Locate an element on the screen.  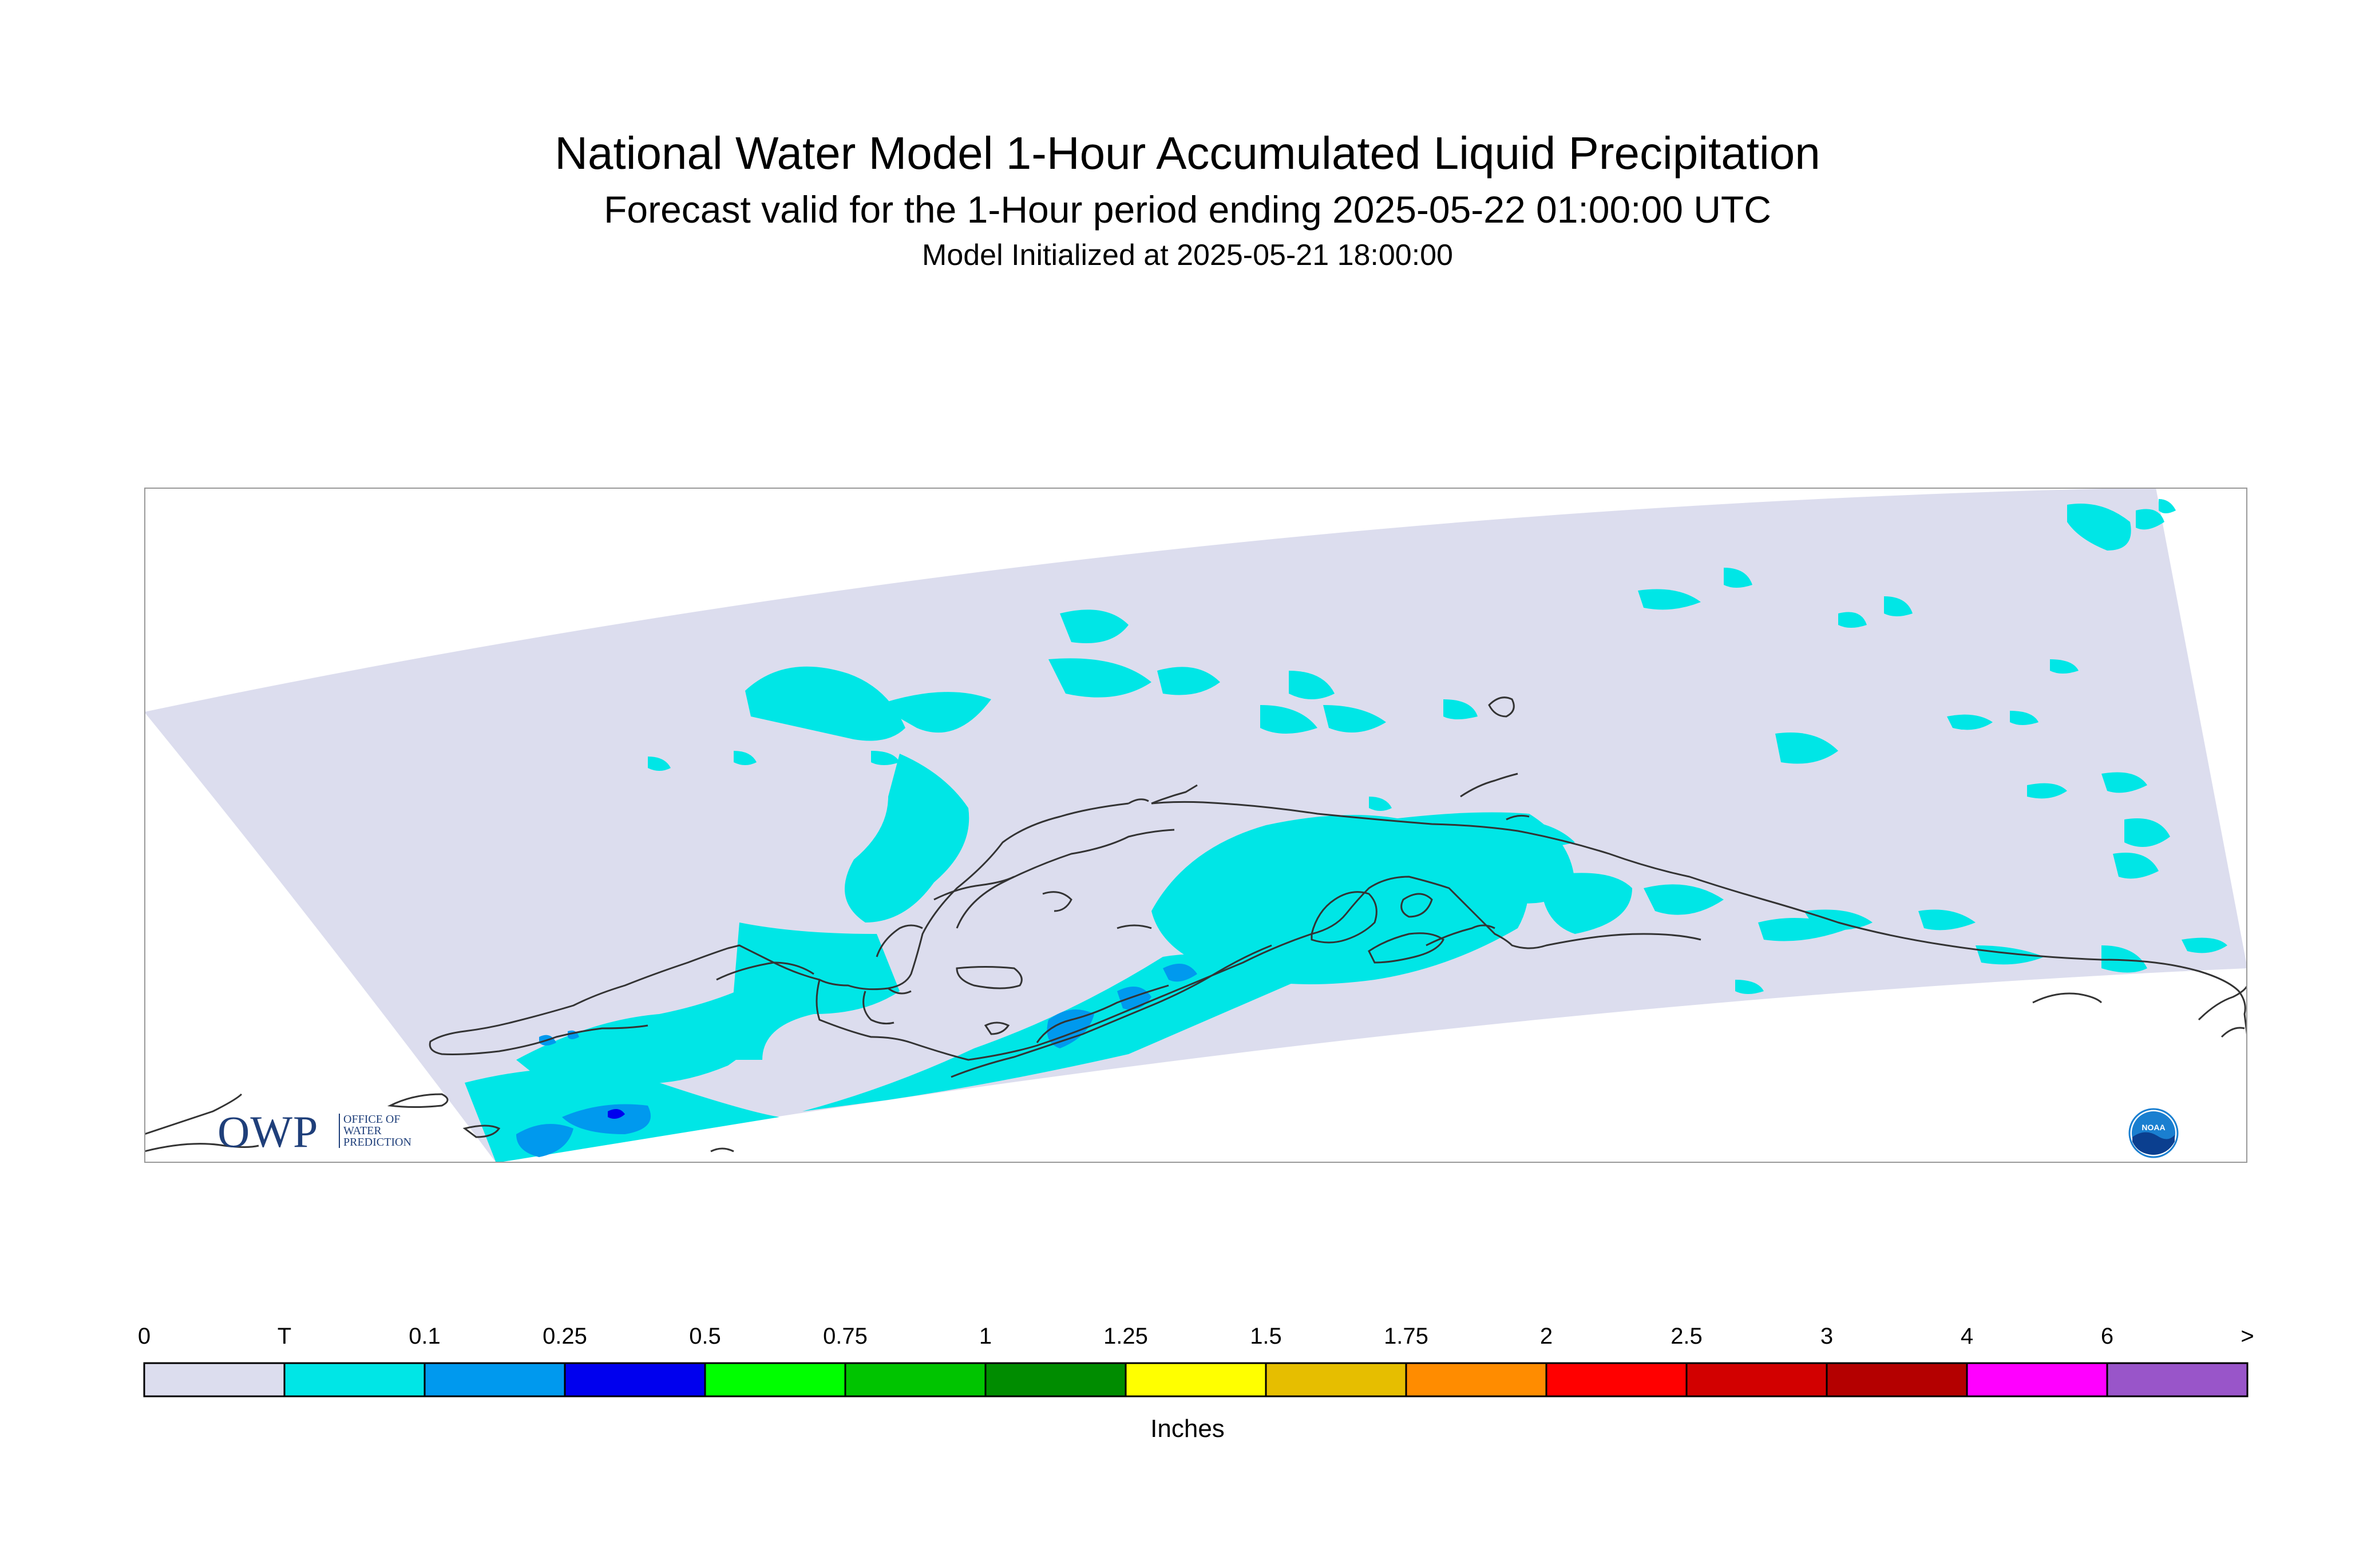
precip-moderate-areas is located at coordinates (616, 1114).